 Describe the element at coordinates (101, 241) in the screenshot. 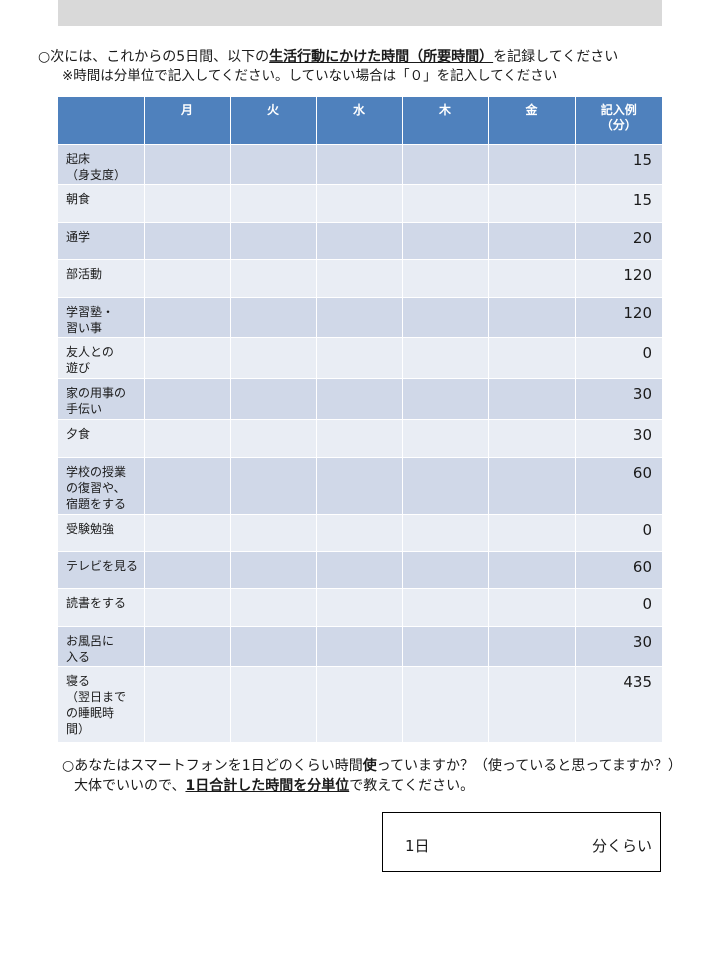

I see `activity-label: 通学` at that location.